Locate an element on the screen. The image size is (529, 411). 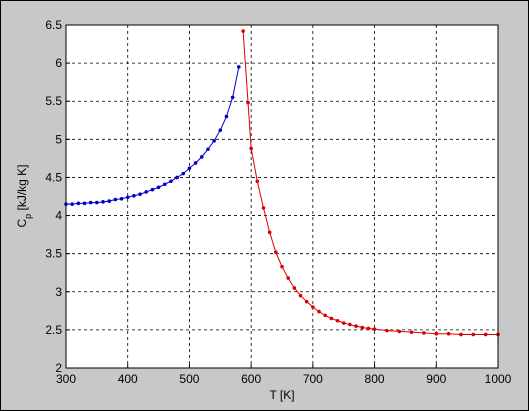
y-tick-label: 2.5 is located at coordinates (53, 330).